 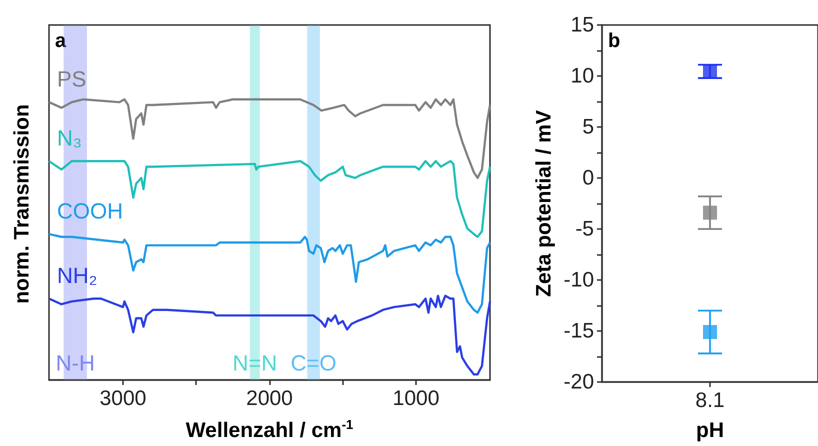 What do you see at coordinates (123, 398) in the screenshot?
I see `x-tick-label: 3000` at bounding box center [123, 398].